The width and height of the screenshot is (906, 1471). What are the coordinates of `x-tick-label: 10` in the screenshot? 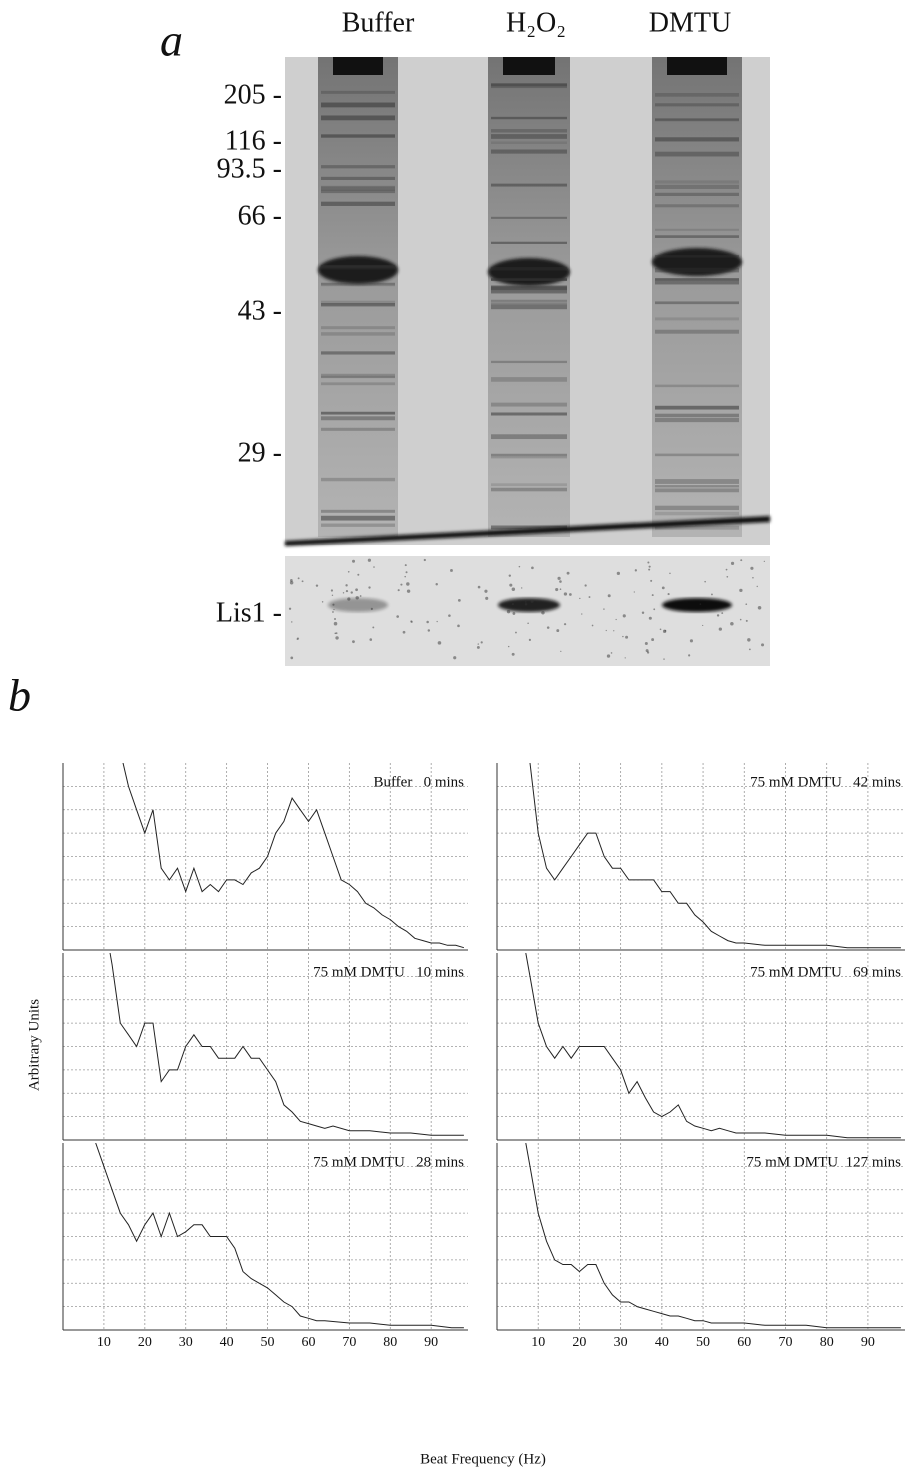 It's located at (104, 1342).